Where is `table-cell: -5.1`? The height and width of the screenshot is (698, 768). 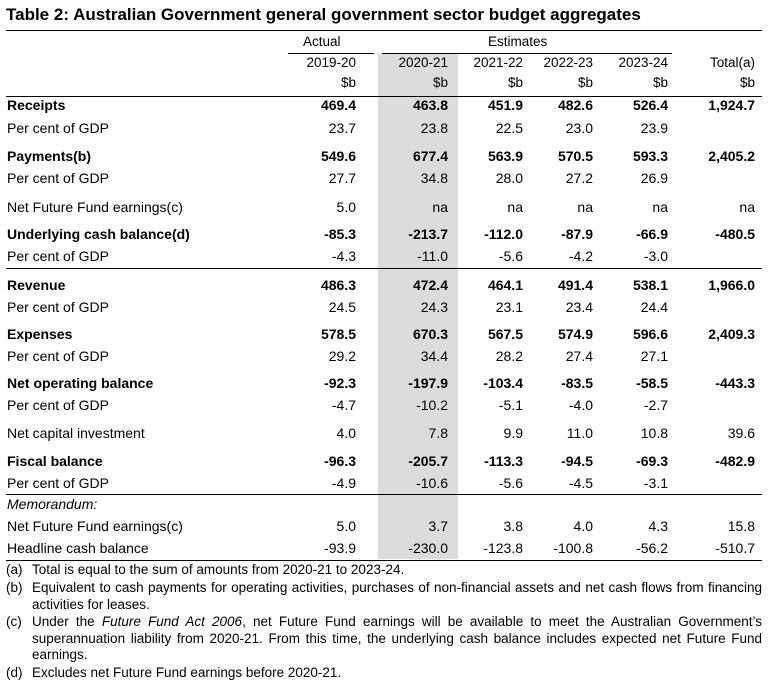 table-cell: -5.1 is located at coordinates (510, 405).